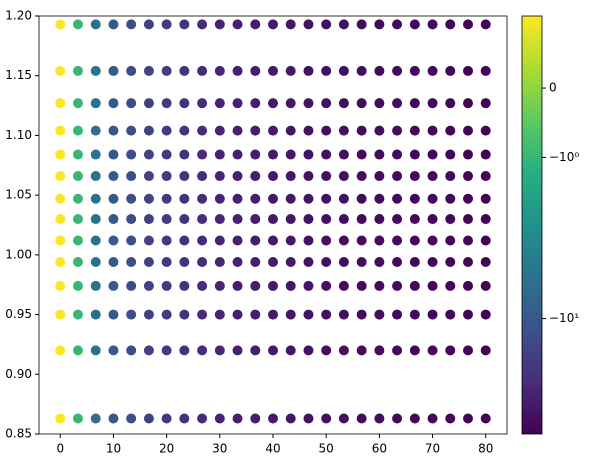 This screenshot has width=612, height=474. I want to click on y-tick-label: 0.90, so click(18, 374).